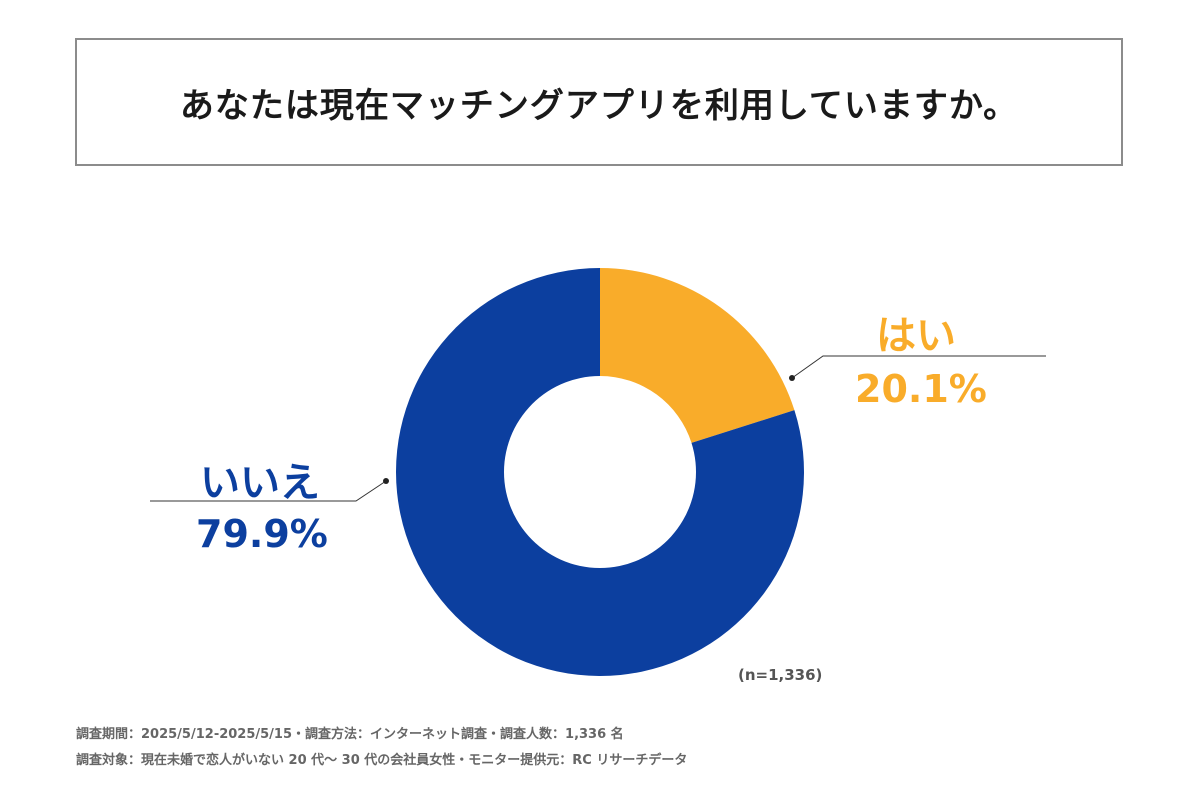 This screenshot has width=1200, height=800. Describe the element at coordinates (262, 534) in the screenshot. I see `slice-value-no: 79.9%` at that location.